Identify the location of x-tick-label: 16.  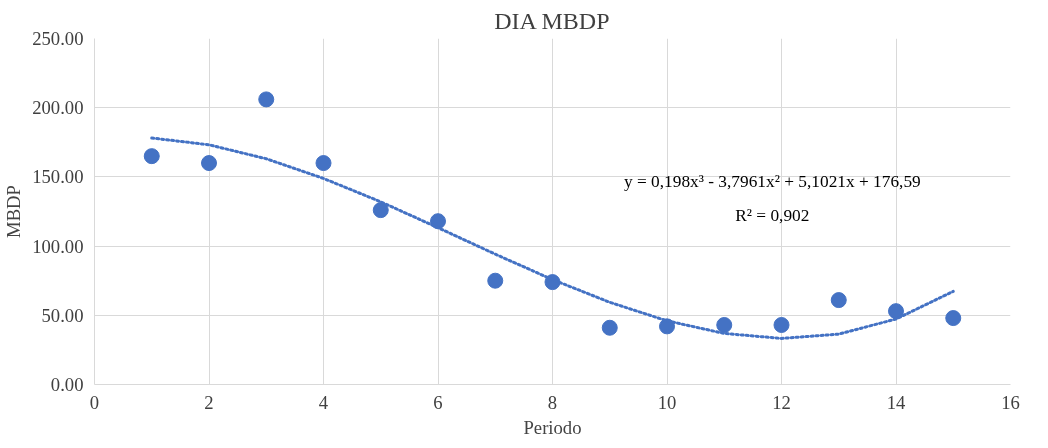
(1010, 402).